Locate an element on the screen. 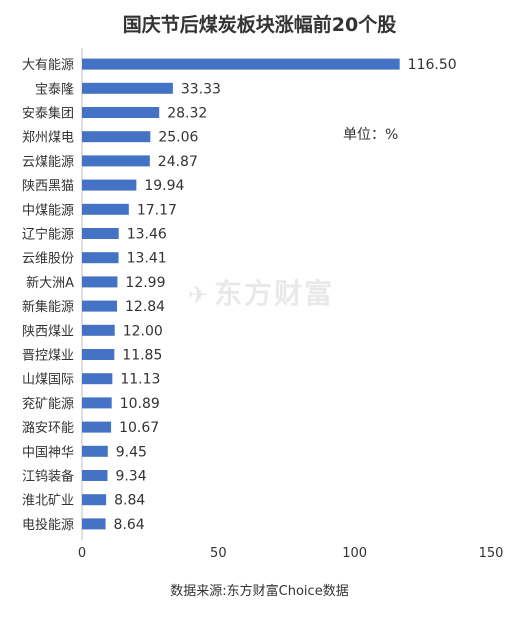  watermark: ✈ 东方财富 is located at coordinates (261, 292).